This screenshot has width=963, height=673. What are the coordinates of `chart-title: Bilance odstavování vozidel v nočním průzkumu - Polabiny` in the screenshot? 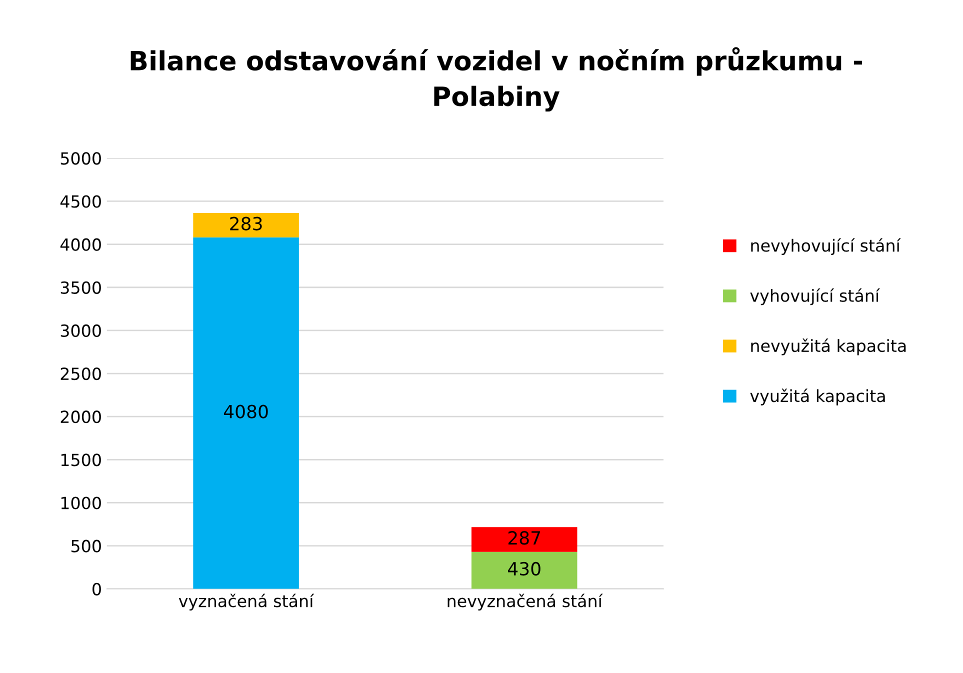 It's located at (496, 79).